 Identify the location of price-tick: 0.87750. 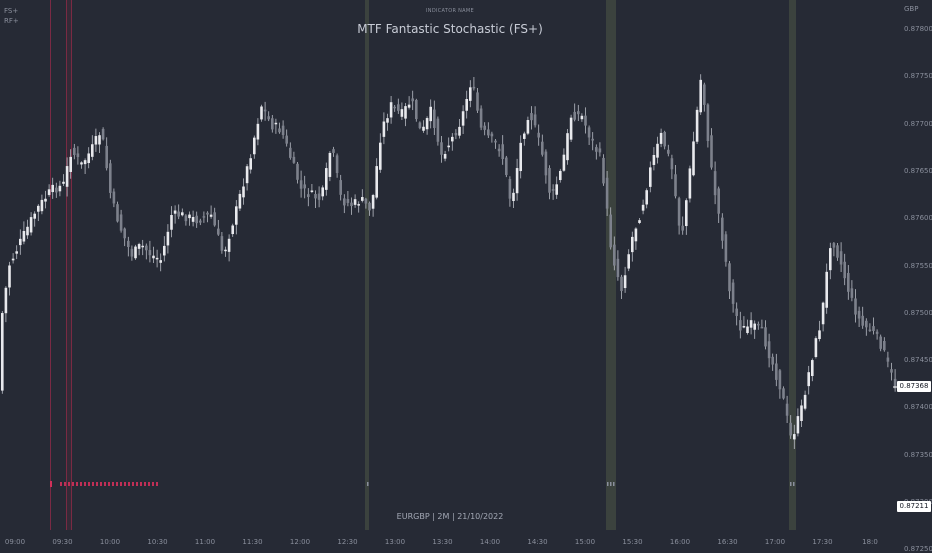
(918, 76).